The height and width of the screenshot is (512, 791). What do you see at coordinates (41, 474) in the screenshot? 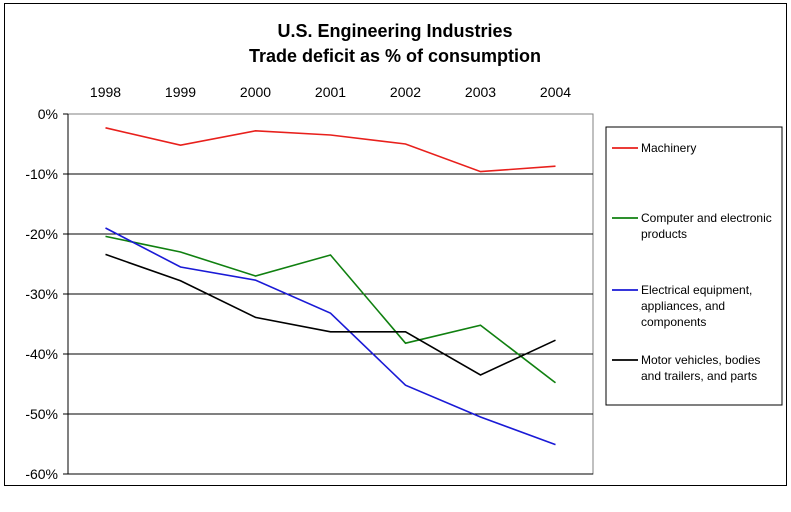
I see `y-tick-label: -60%` at bounding box center [41, 474].